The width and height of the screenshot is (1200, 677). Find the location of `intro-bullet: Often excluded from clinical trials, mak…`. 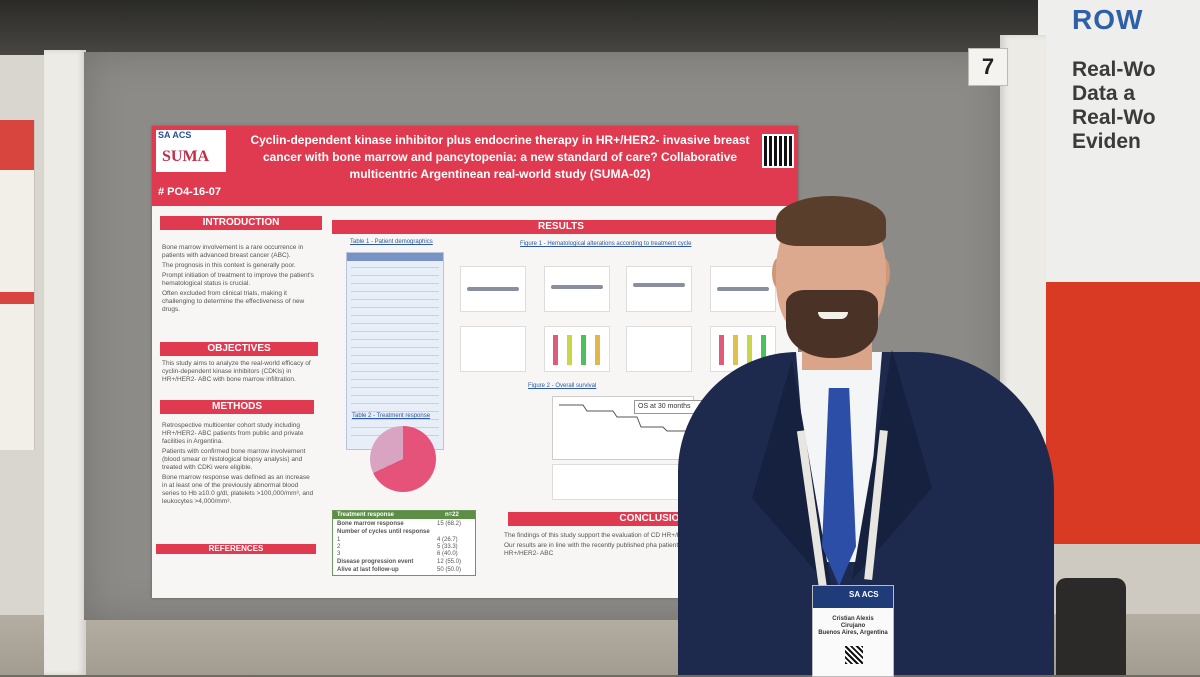

intro-bullet: Often excluded from clinical trials, mak… is located at coordinates (233, 301).